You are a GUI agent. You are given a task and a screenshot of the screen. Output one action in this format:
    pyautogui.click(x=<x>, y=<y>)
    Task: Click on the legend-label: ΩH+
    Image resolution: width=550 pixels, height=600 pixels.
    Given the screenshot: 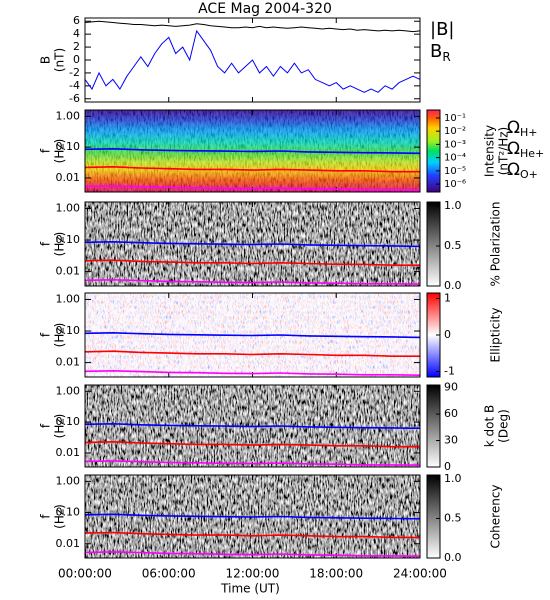 What is the action you would take?
    pyautogui.click(x=522, y=128)
    